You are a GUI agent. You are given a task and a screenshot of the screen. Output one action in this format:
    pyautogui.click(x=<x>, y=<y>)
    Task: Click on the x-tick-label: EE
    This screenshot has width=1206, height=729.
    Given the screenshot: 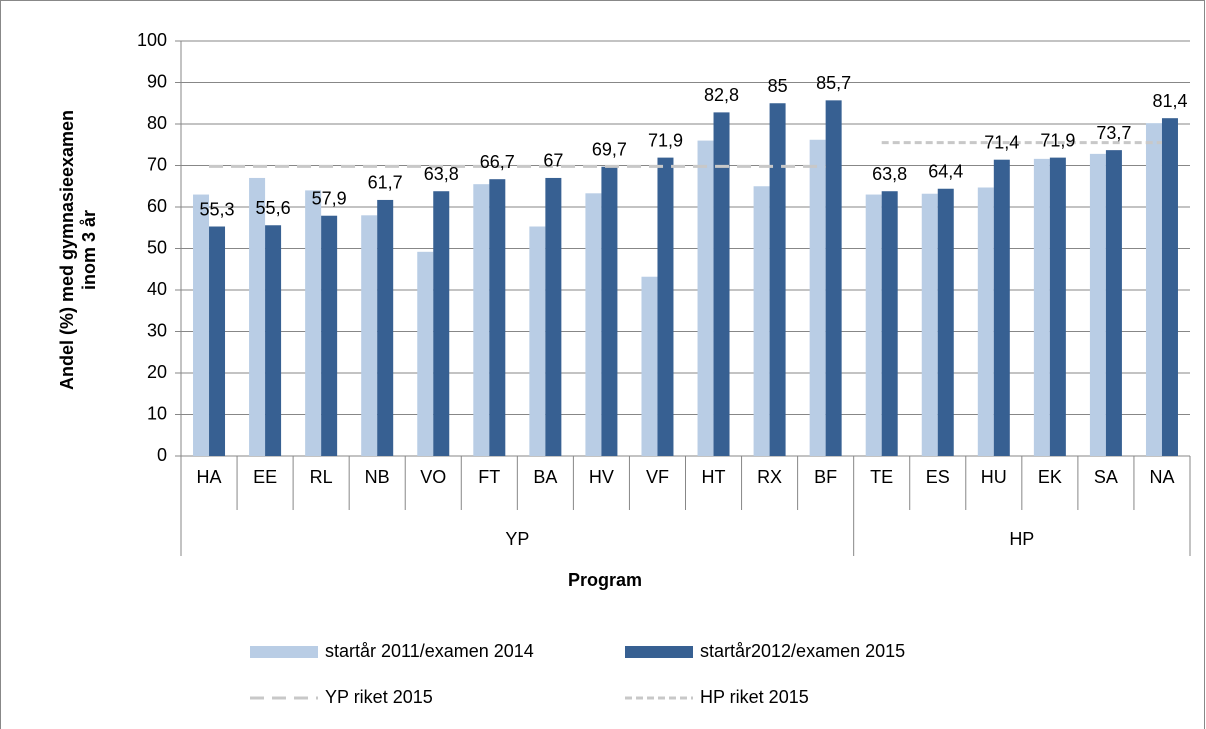 What is the action you would take?
    pyautogui.click(x=265, y=477)
    